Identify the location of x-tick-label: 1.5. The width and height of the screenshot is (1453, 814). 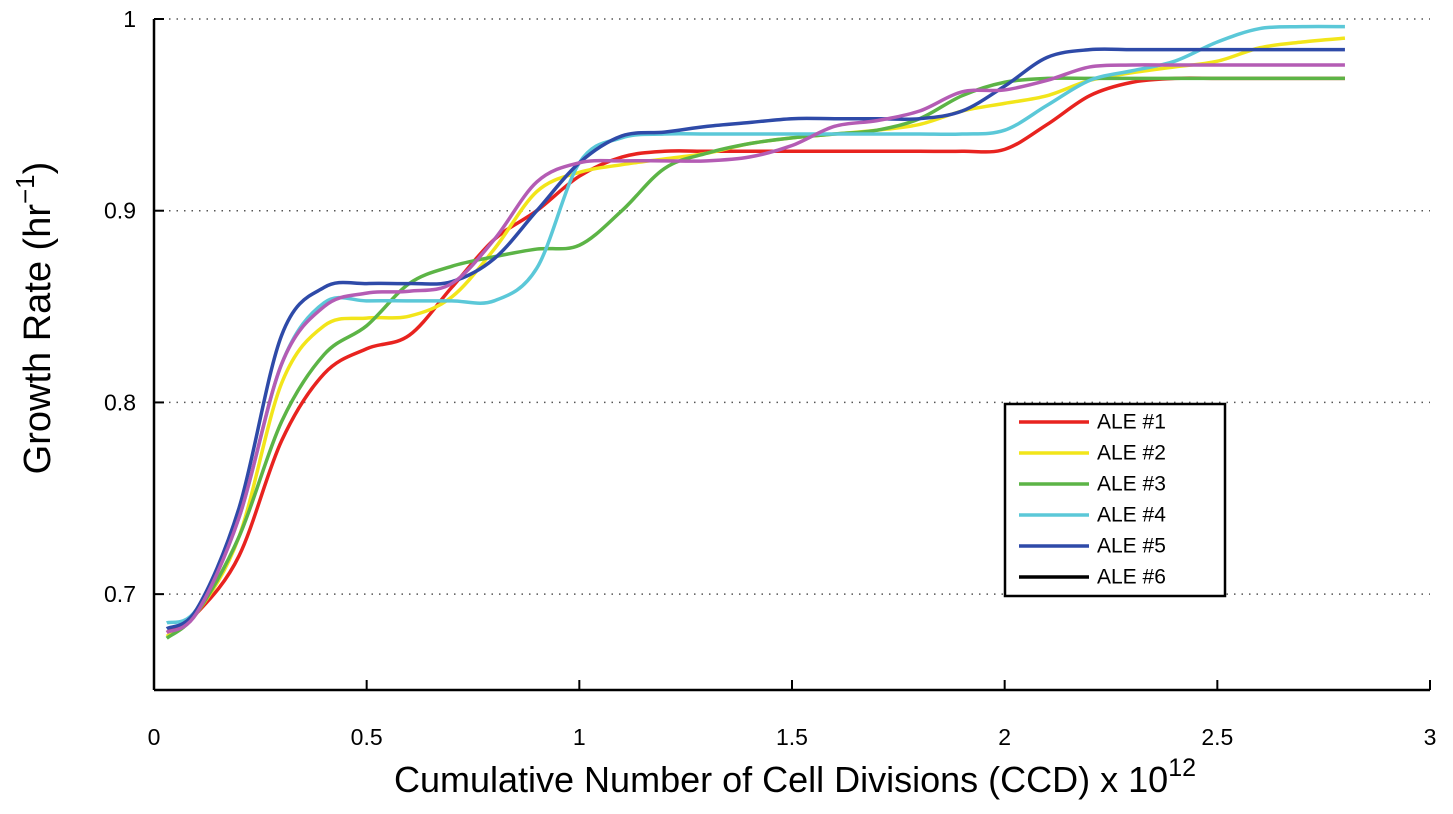
(792, 737).